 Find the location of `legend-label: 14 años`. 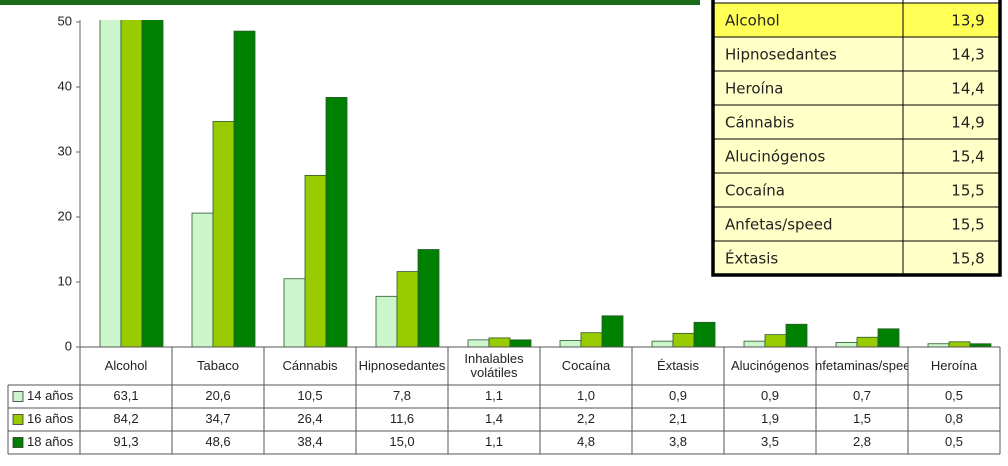

legend-label: 14 años is located at coordinates (50, 395).